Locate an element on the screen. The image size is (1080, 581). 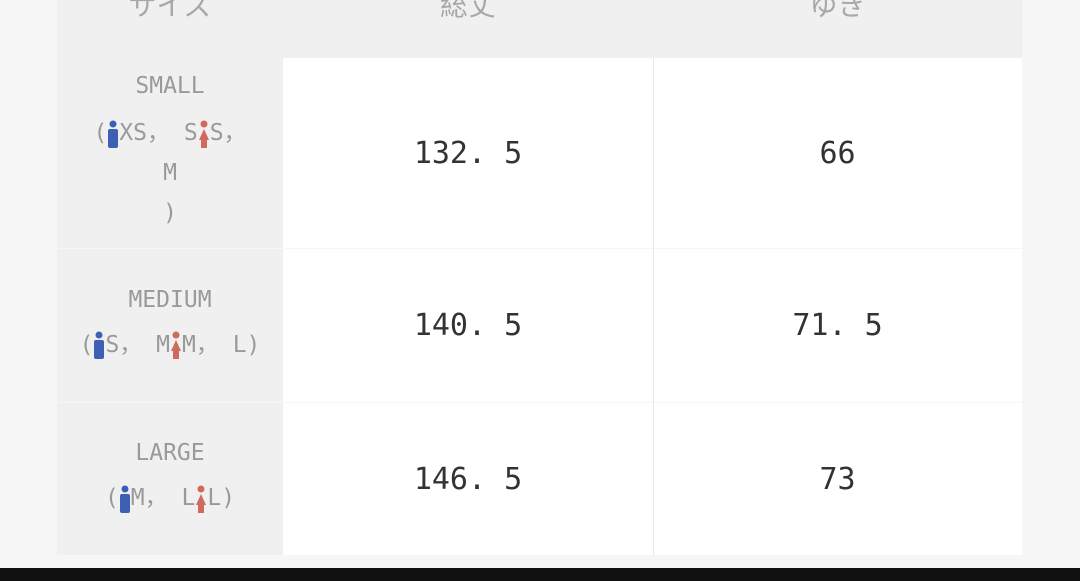
size-fit: ( S， M M， L) is located at coordinates (170, 345).